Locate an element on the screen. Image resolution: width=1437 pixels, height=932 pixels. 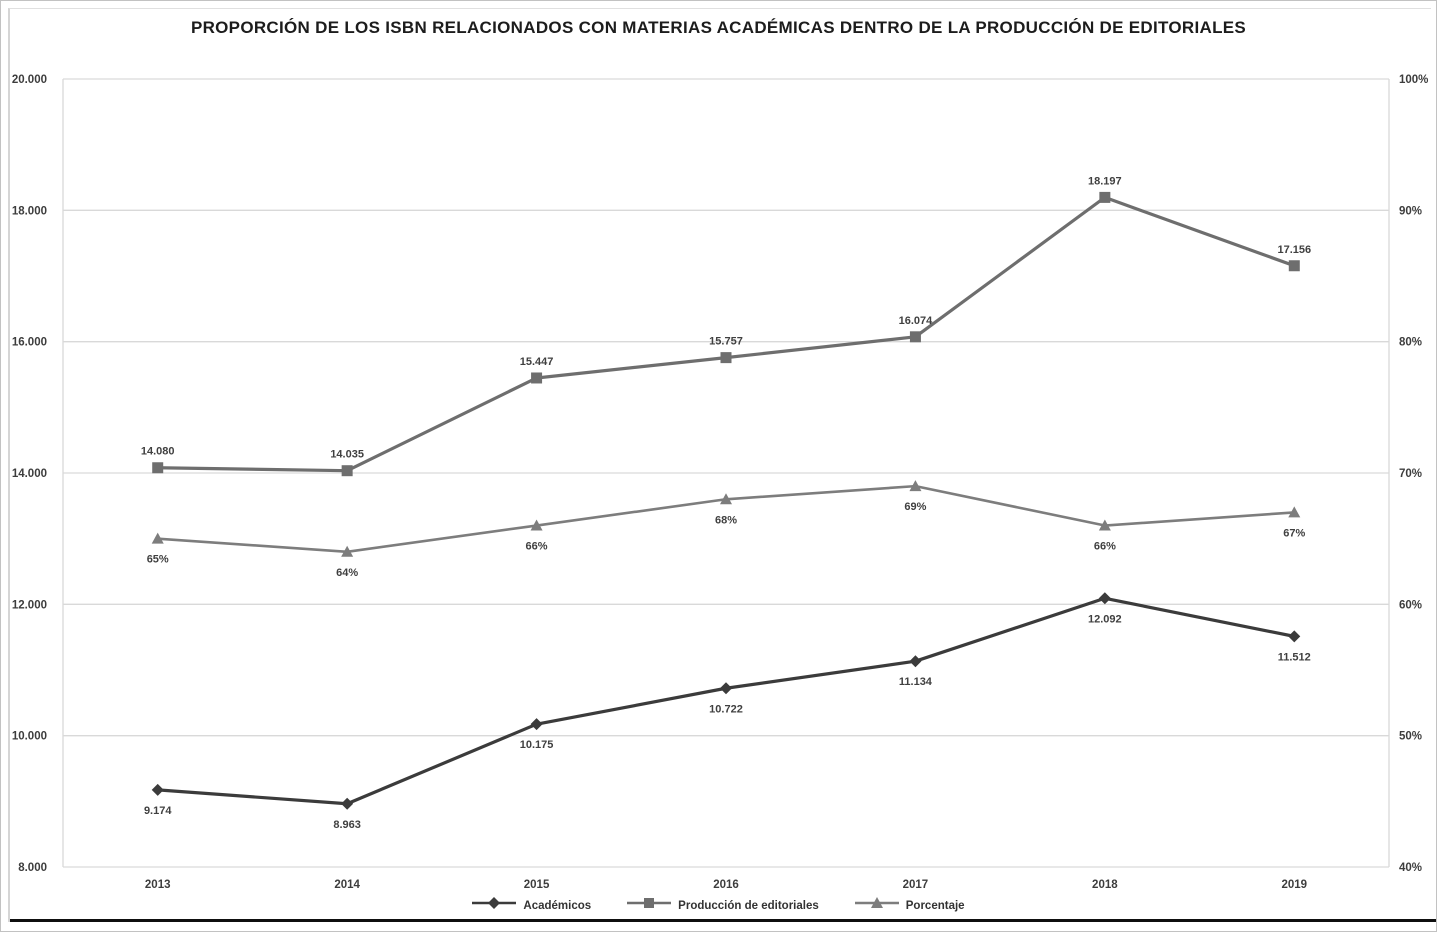
left-axis-tick-label: 18.000 is located at coordinates (29, 211).